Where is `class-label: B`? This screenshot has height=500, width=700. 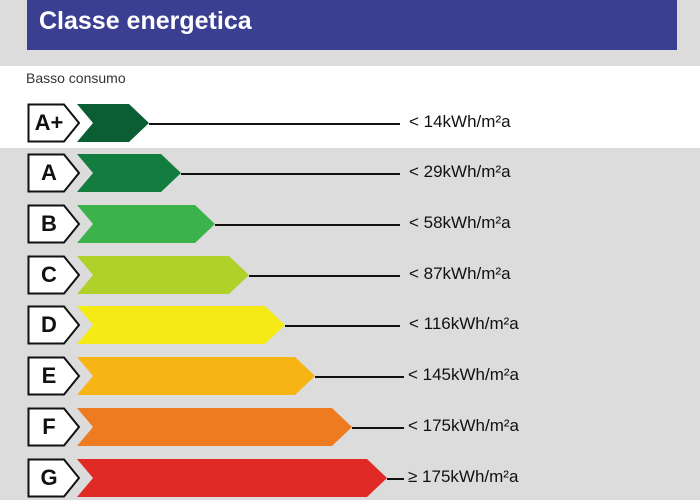 class-label: B is located at coordinates (49, 223).